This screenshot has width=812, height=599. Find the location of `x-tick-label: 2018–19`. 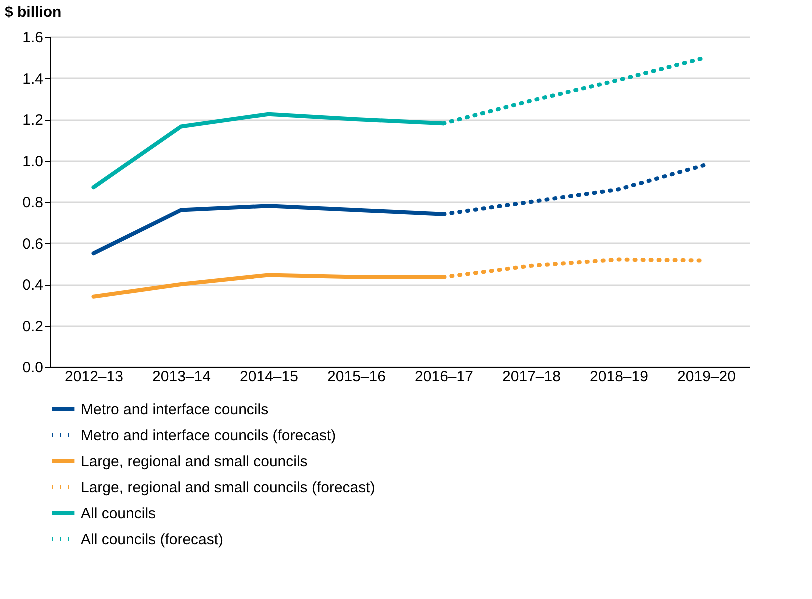

x-tick-label: 2018–19 is located at coordinates (619, 377).